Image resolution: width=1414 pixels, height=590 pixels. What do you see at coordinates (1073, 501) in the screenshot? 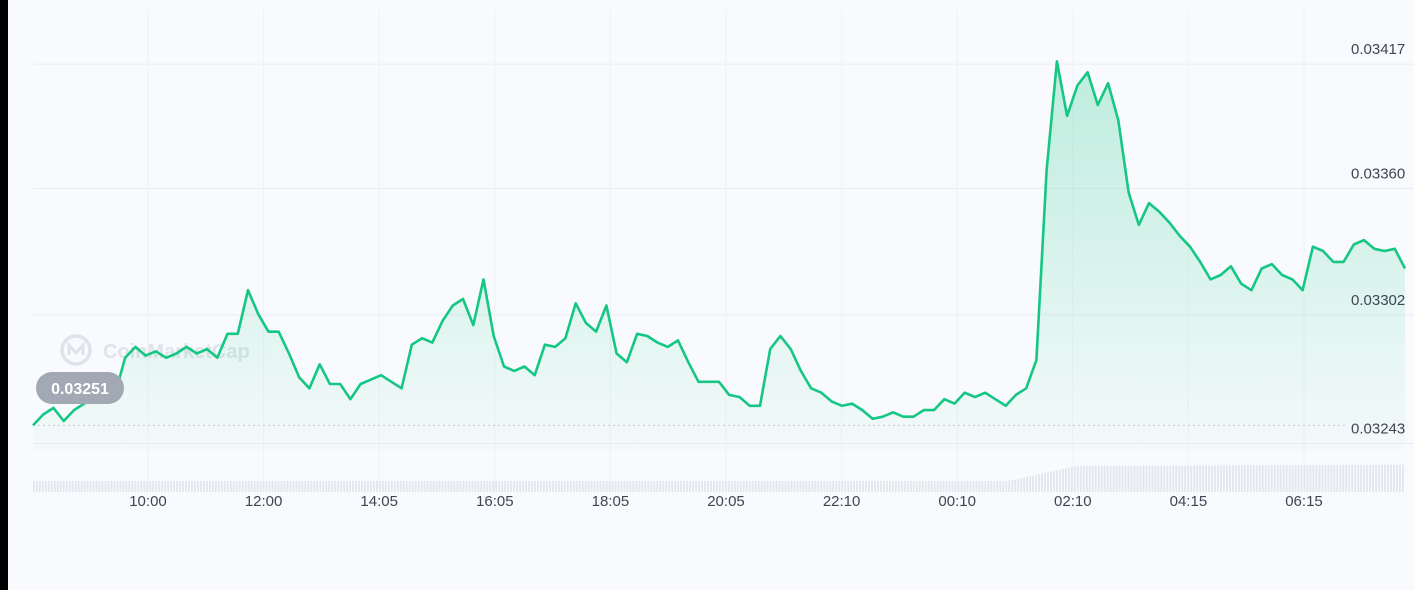
I see `x-tick-label: 02:10` at bounding box center [1073, 501].